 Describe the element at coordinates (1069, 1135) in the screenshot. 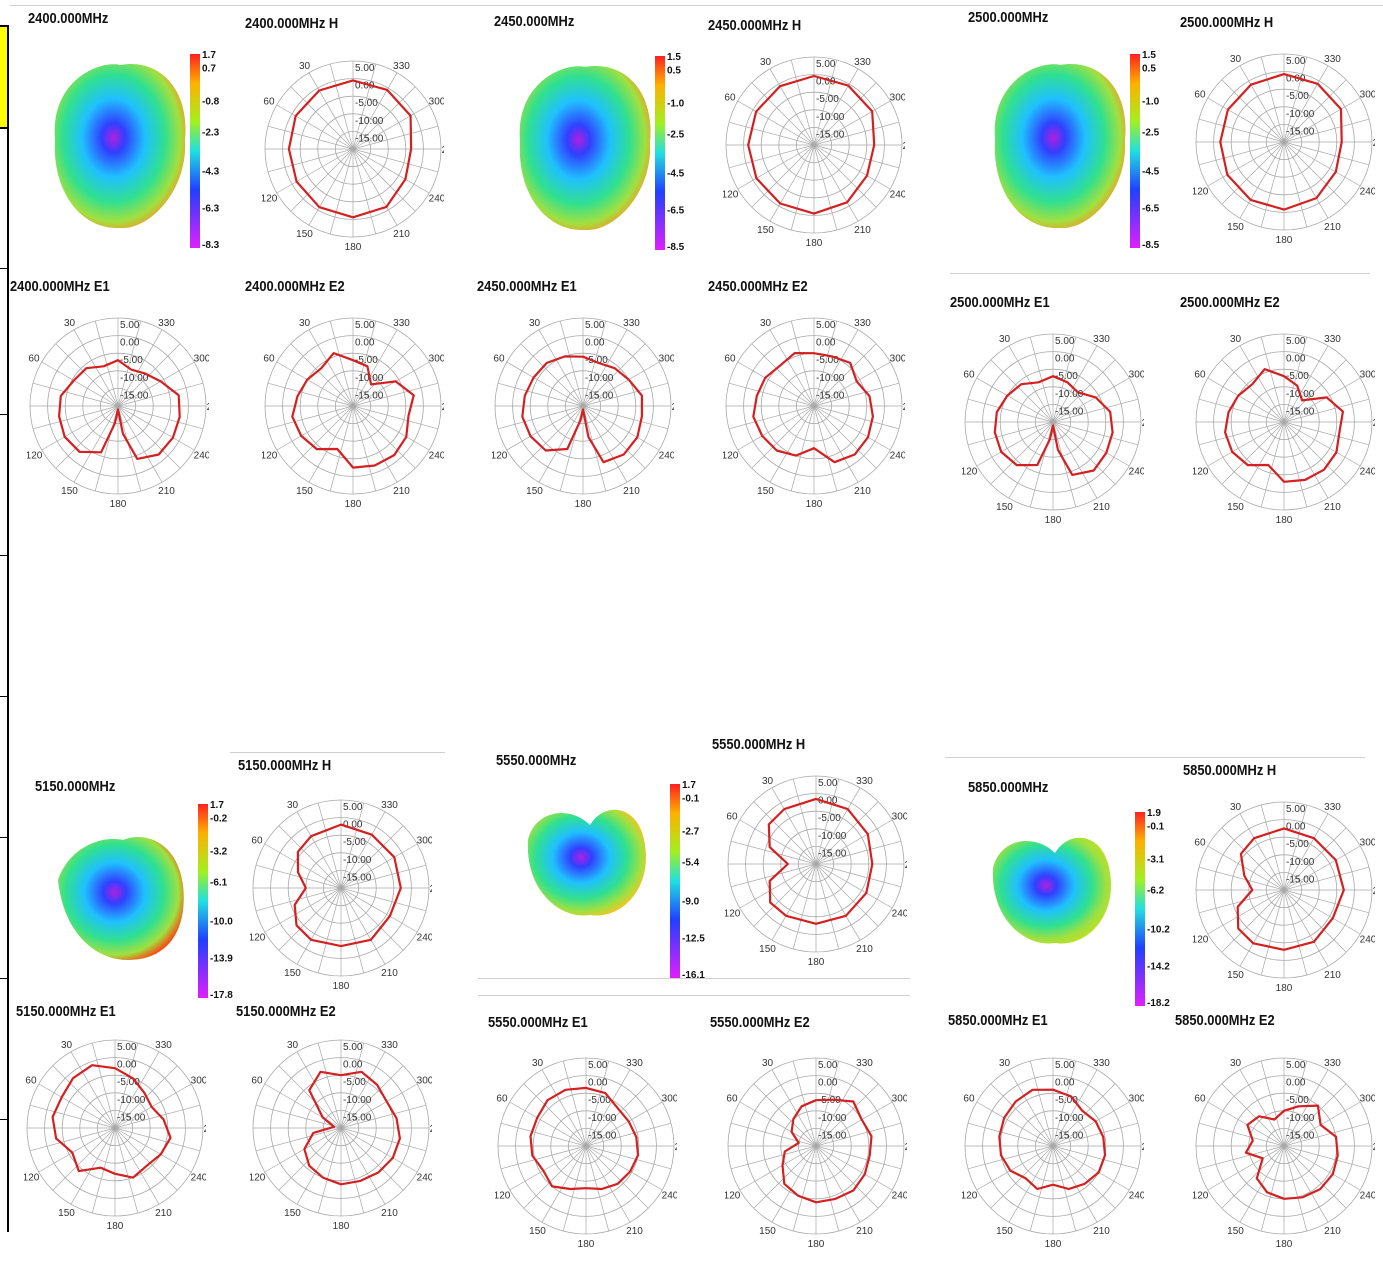

I see `radial-label: -15.00` at that location.